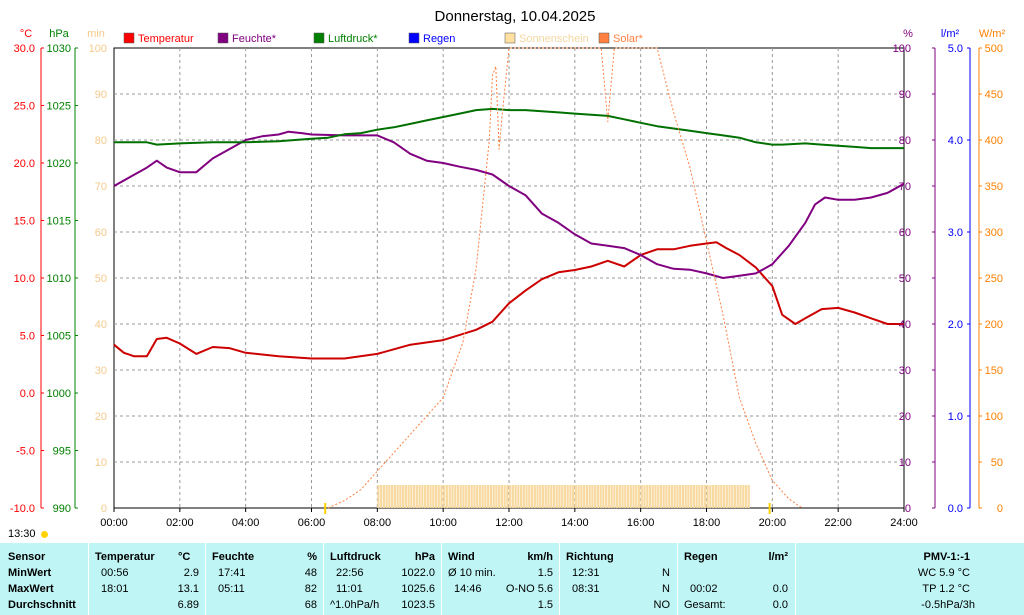 The width and height of the screenshot is (1024, 615). I want to click on humidity-tick-label: 100, so click(902, 49).